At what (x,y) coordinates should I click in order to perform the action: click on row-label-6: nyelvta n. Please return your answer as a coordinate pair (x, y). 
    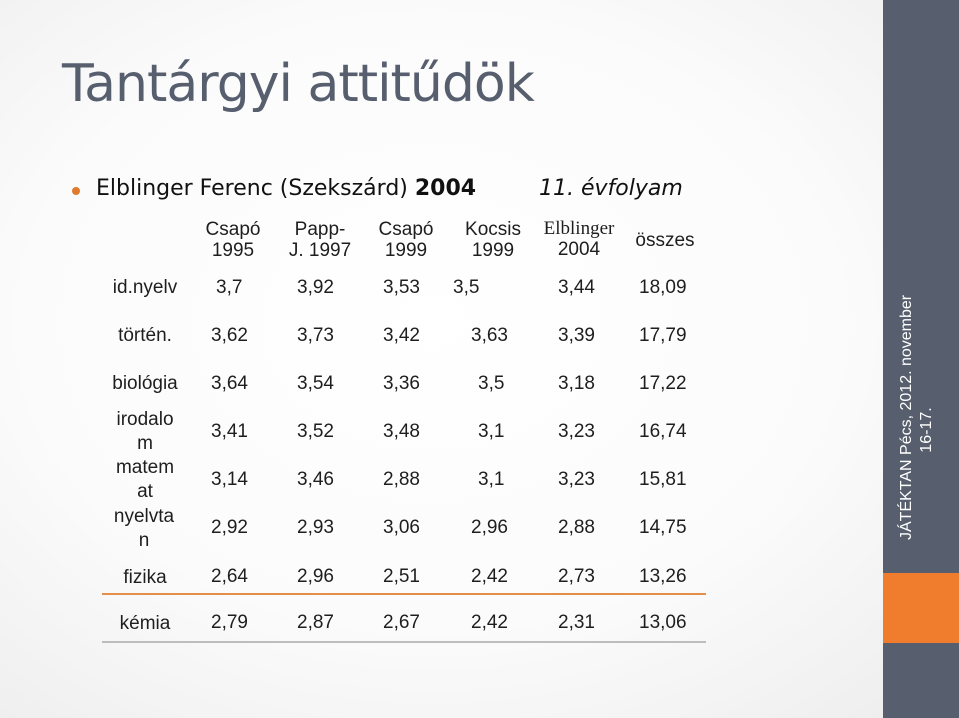
    Looking at the image, I should click on (144, 528).